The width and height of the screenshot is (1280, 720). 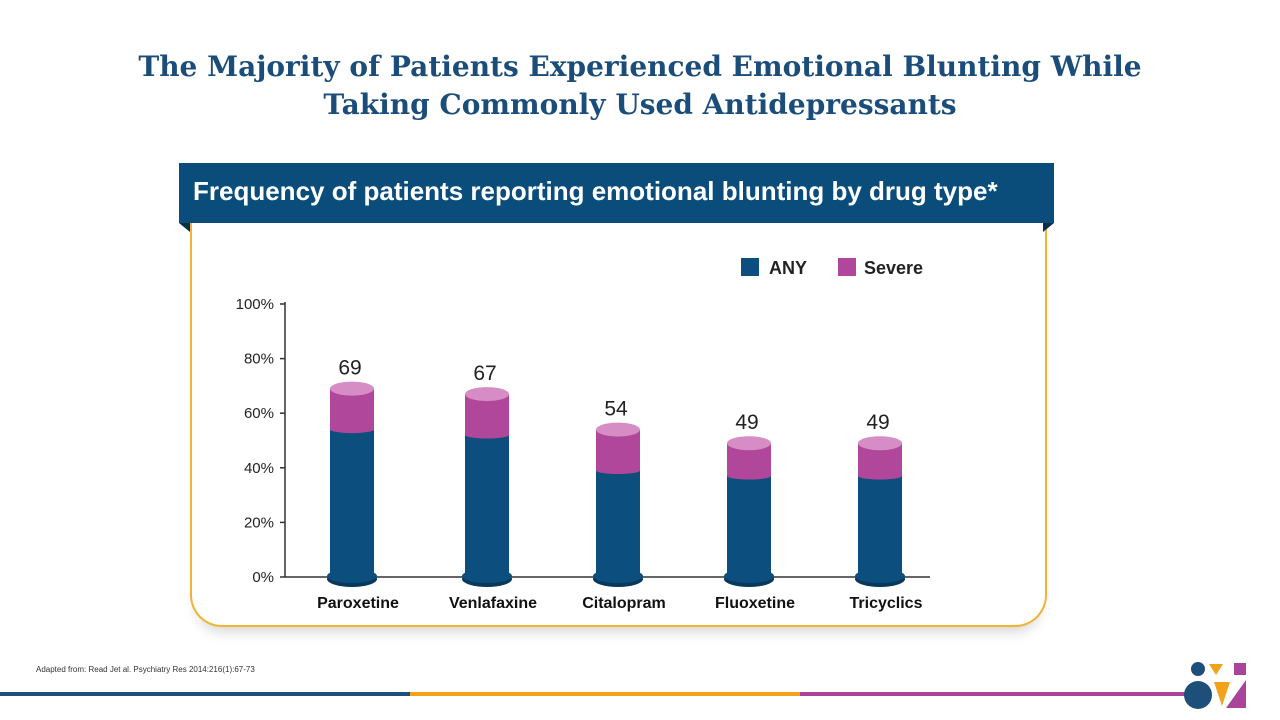 What do you see at coordinates (755, 603) in the screenshot?
I see `x-tick-label: Fluoxetine` at bounding box center [755, 603].